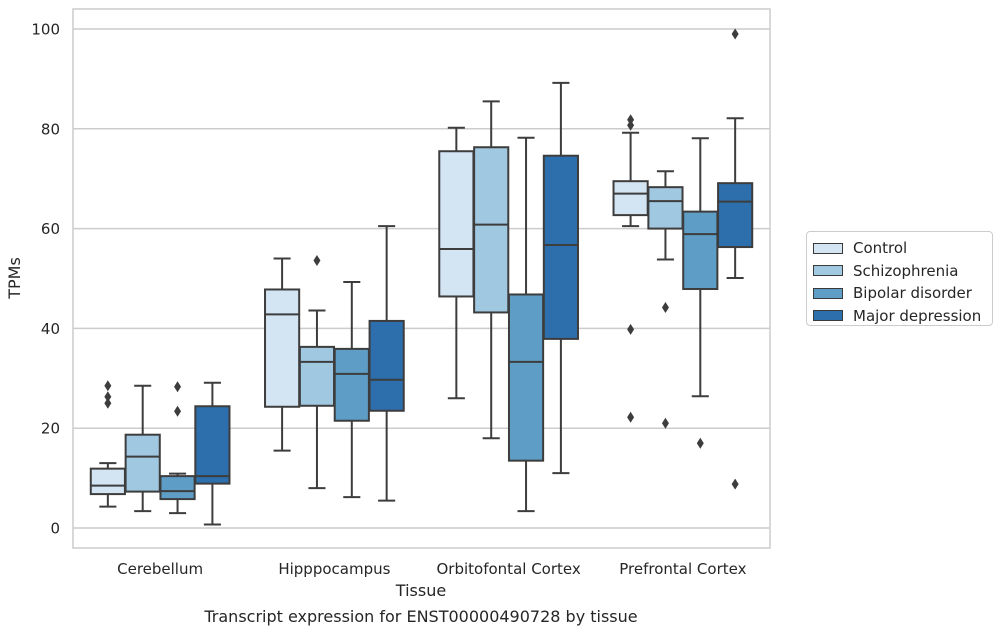 The image size is (1002, 634). What do you see at coordinates (917, 315) in the screenshot?
I see `legend-label: Major depression` at bounding box center [917, 315].